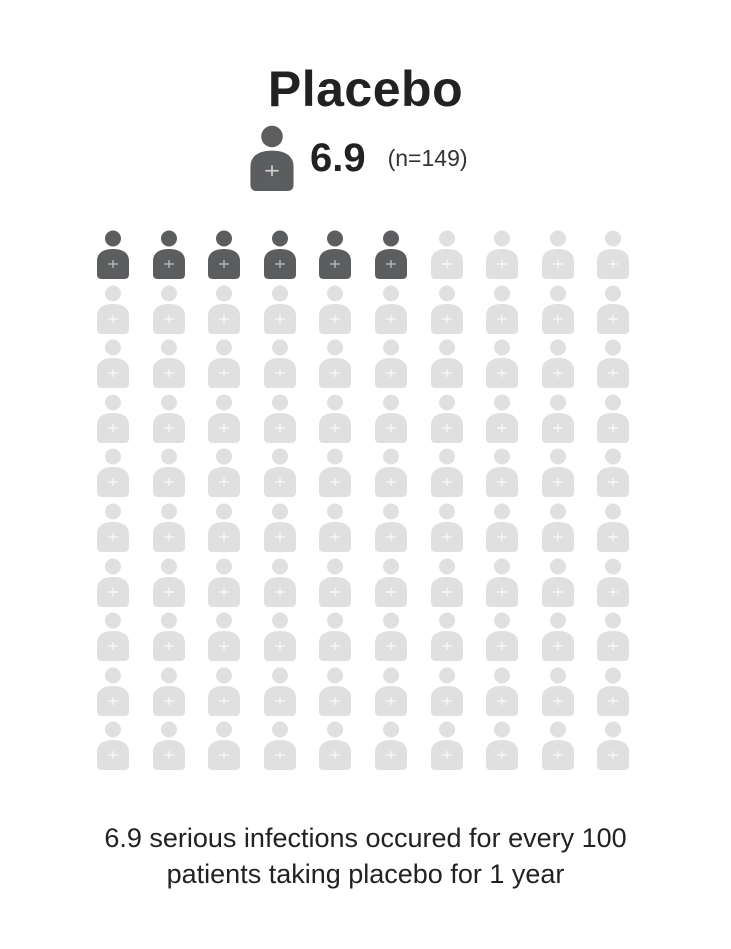  Describe the element at coordinates (427, 158) in the screenshot. I see `sample-size: (n=149)` at that location.